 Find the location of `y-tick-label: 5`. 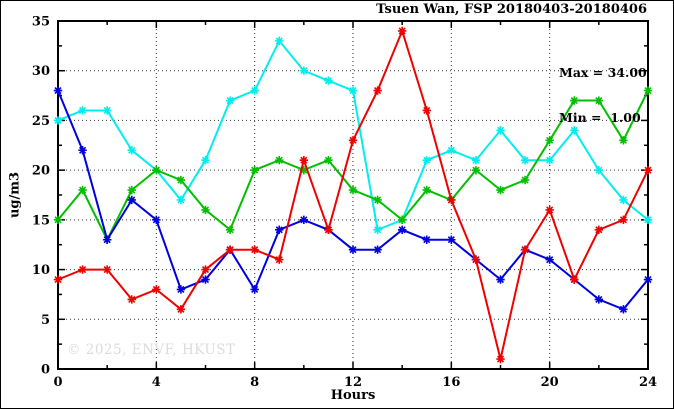

y-tick-label: 5 is located at coordinates (45, 320).